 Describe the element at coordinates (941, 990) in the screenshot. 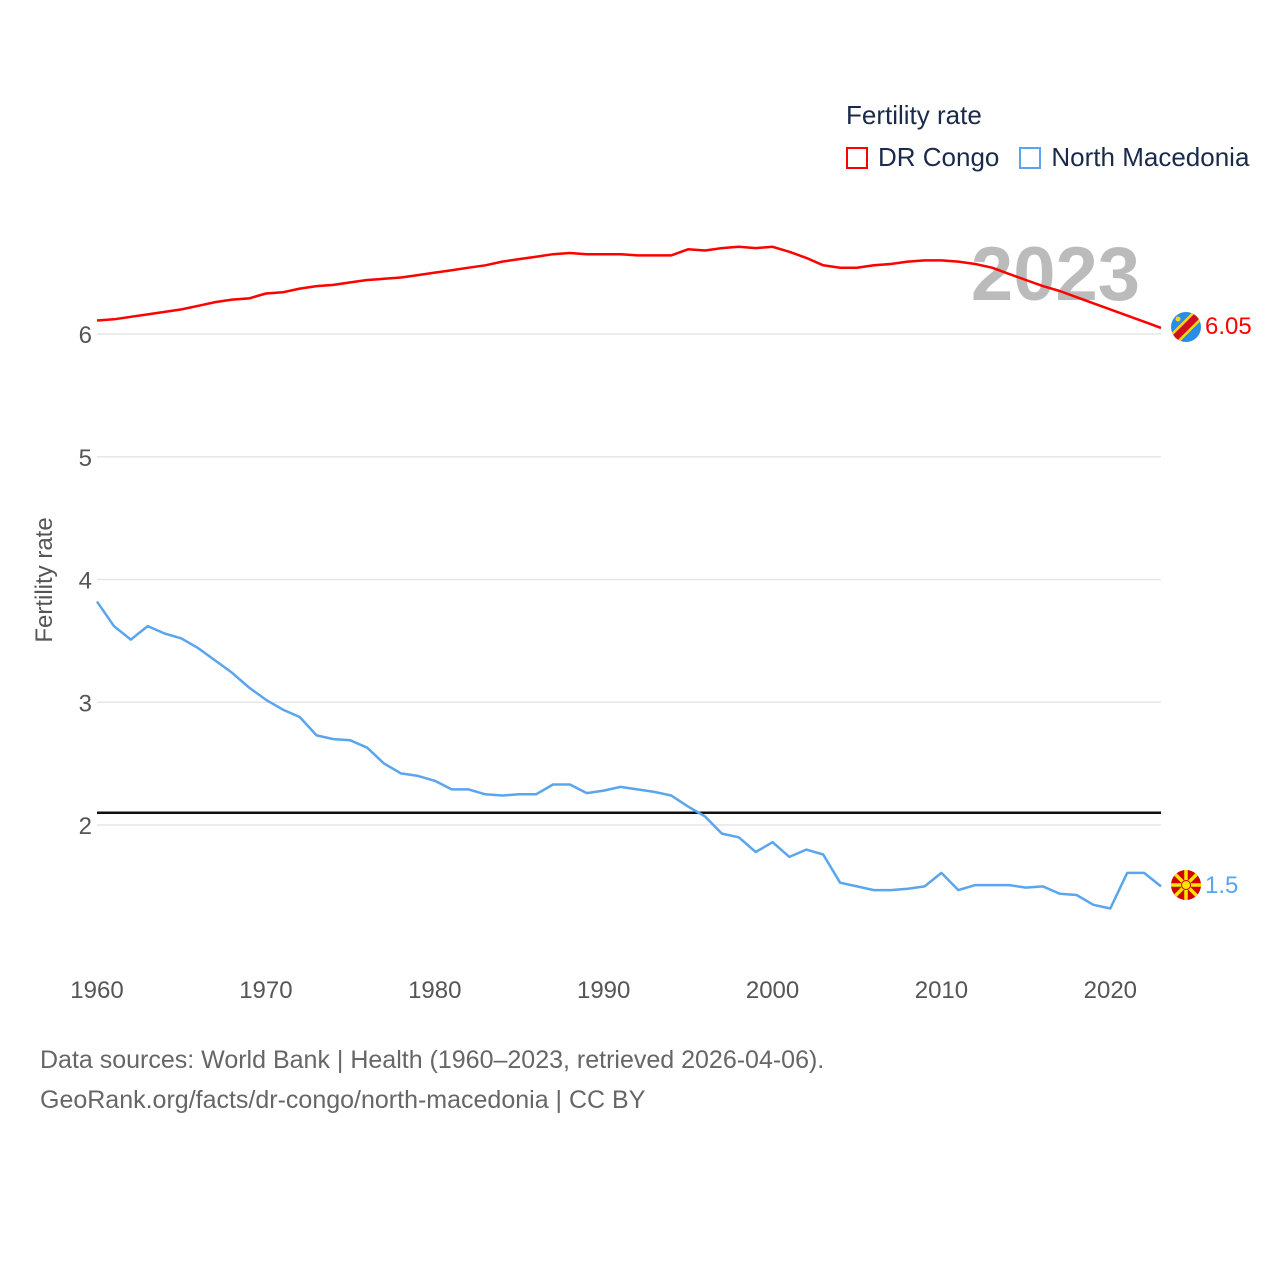

I see `x-tick-label: 2010` at that location.